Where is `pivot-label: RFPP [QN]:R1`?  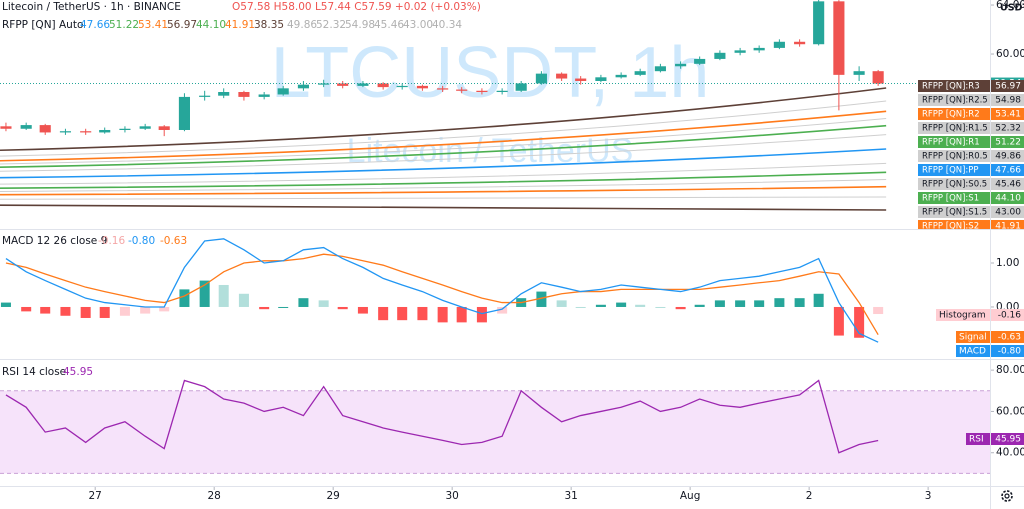 pivot-label: RFPP [QN]:R1 is located at coordinates (951, 143).